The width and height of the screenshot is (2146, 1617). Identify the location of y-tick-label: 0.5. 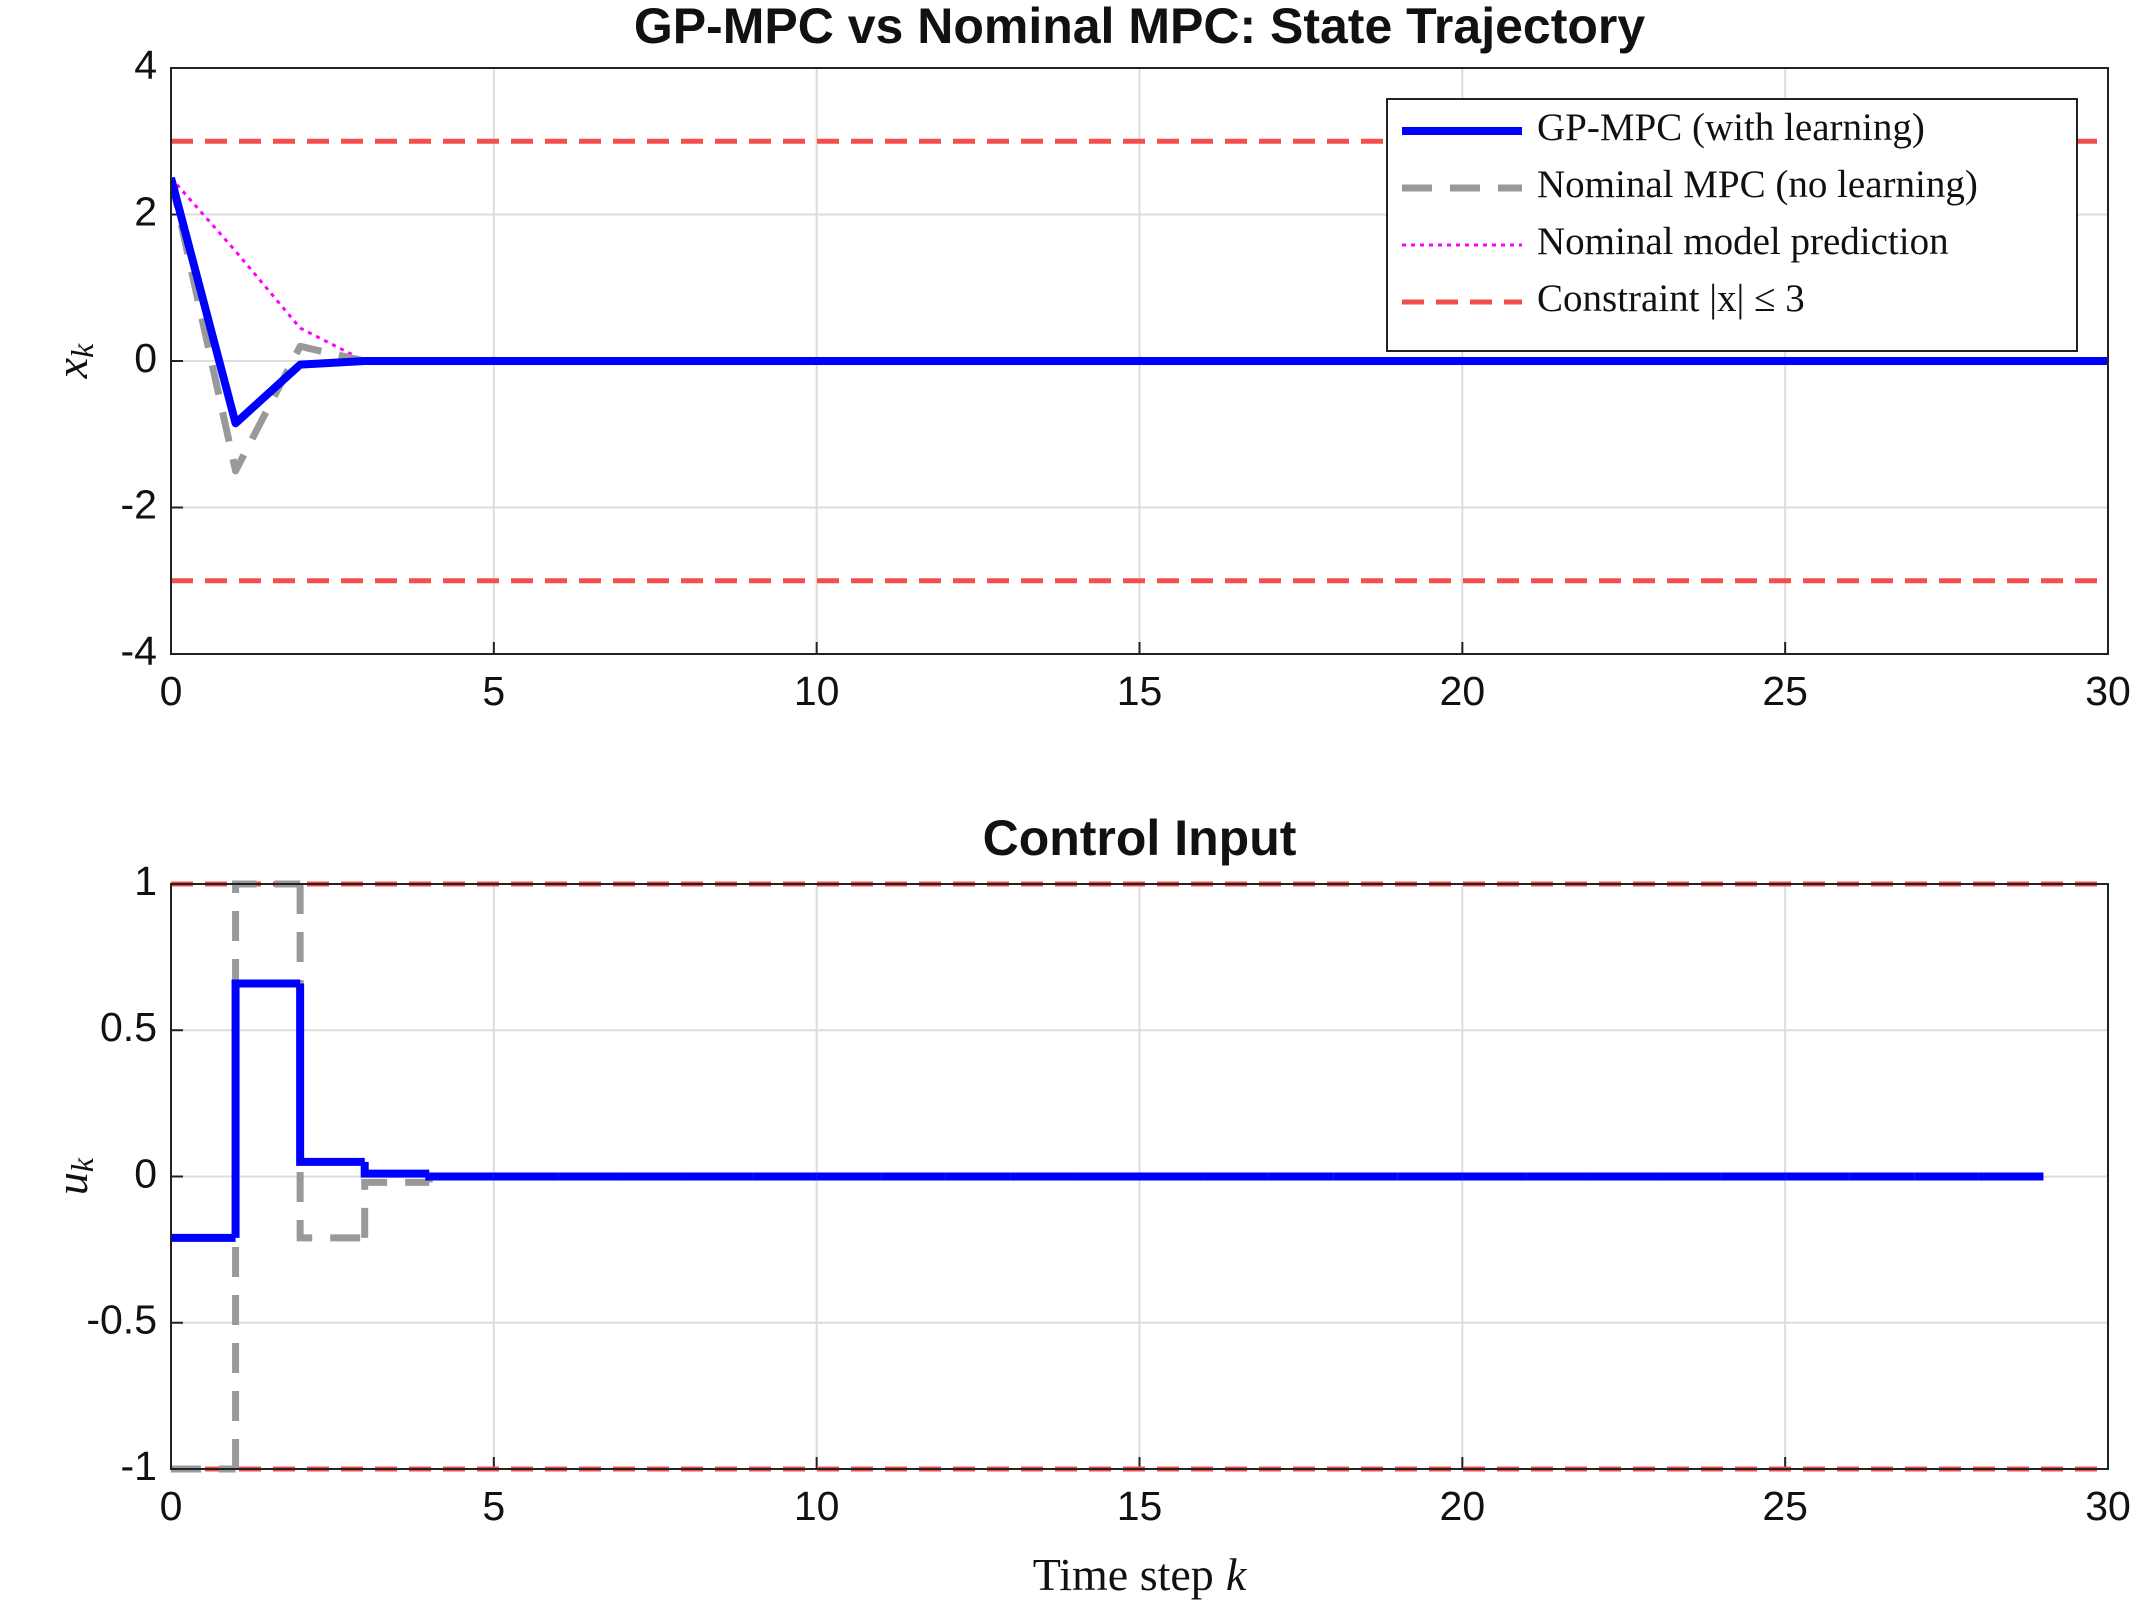
(128, 1027).